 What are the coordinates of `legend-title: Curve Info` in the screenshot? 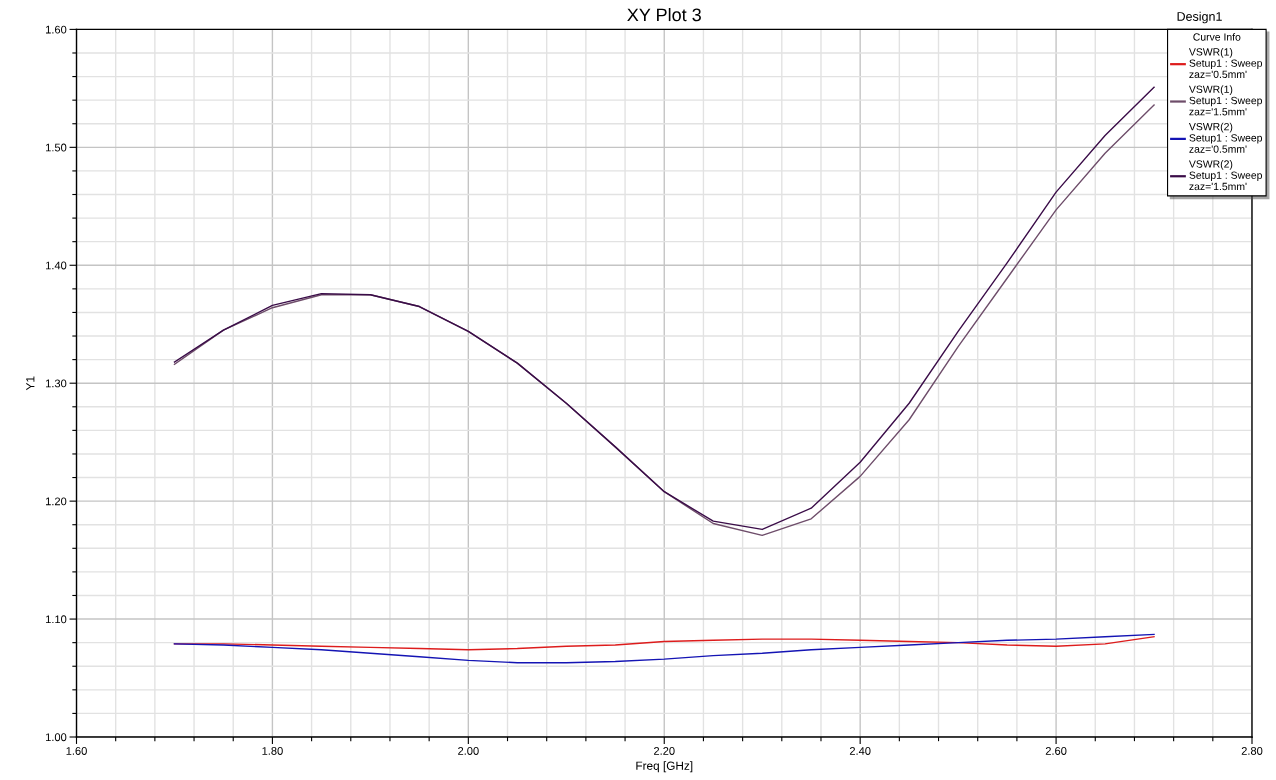 It's located at (1217, 37).